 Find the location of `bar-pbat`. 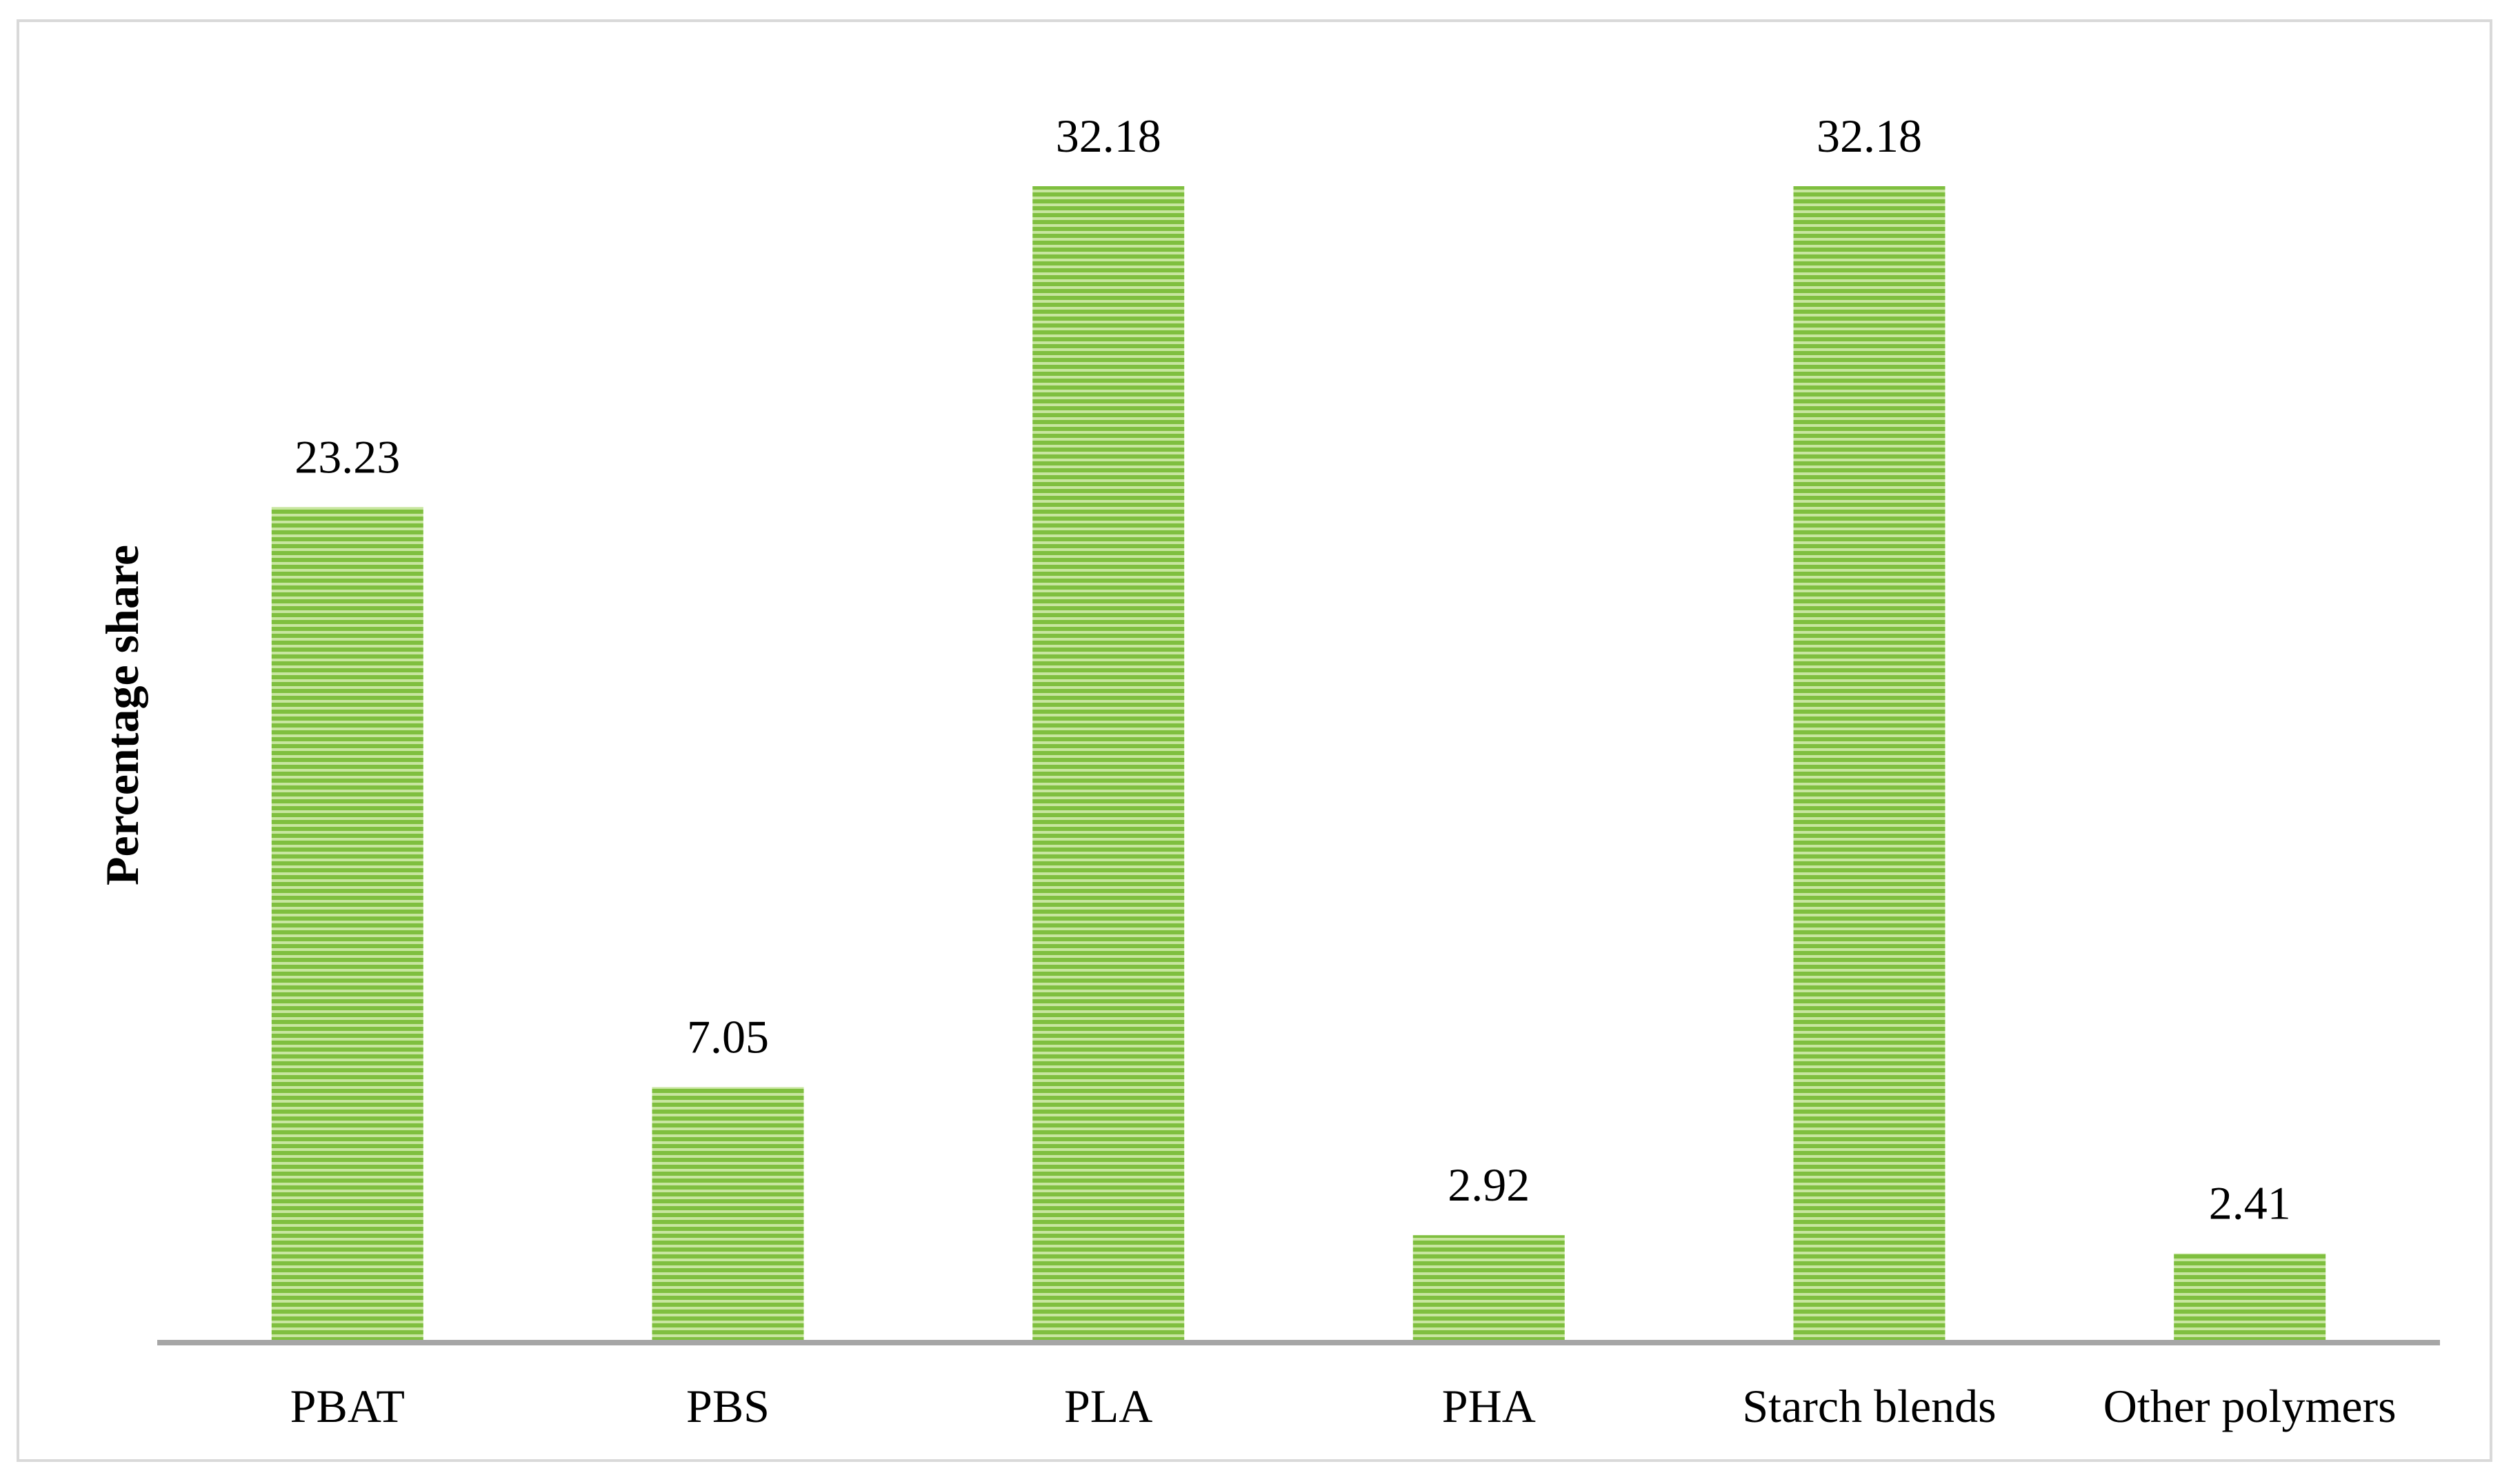

bar-pbat is located at coordinates (347, 923).